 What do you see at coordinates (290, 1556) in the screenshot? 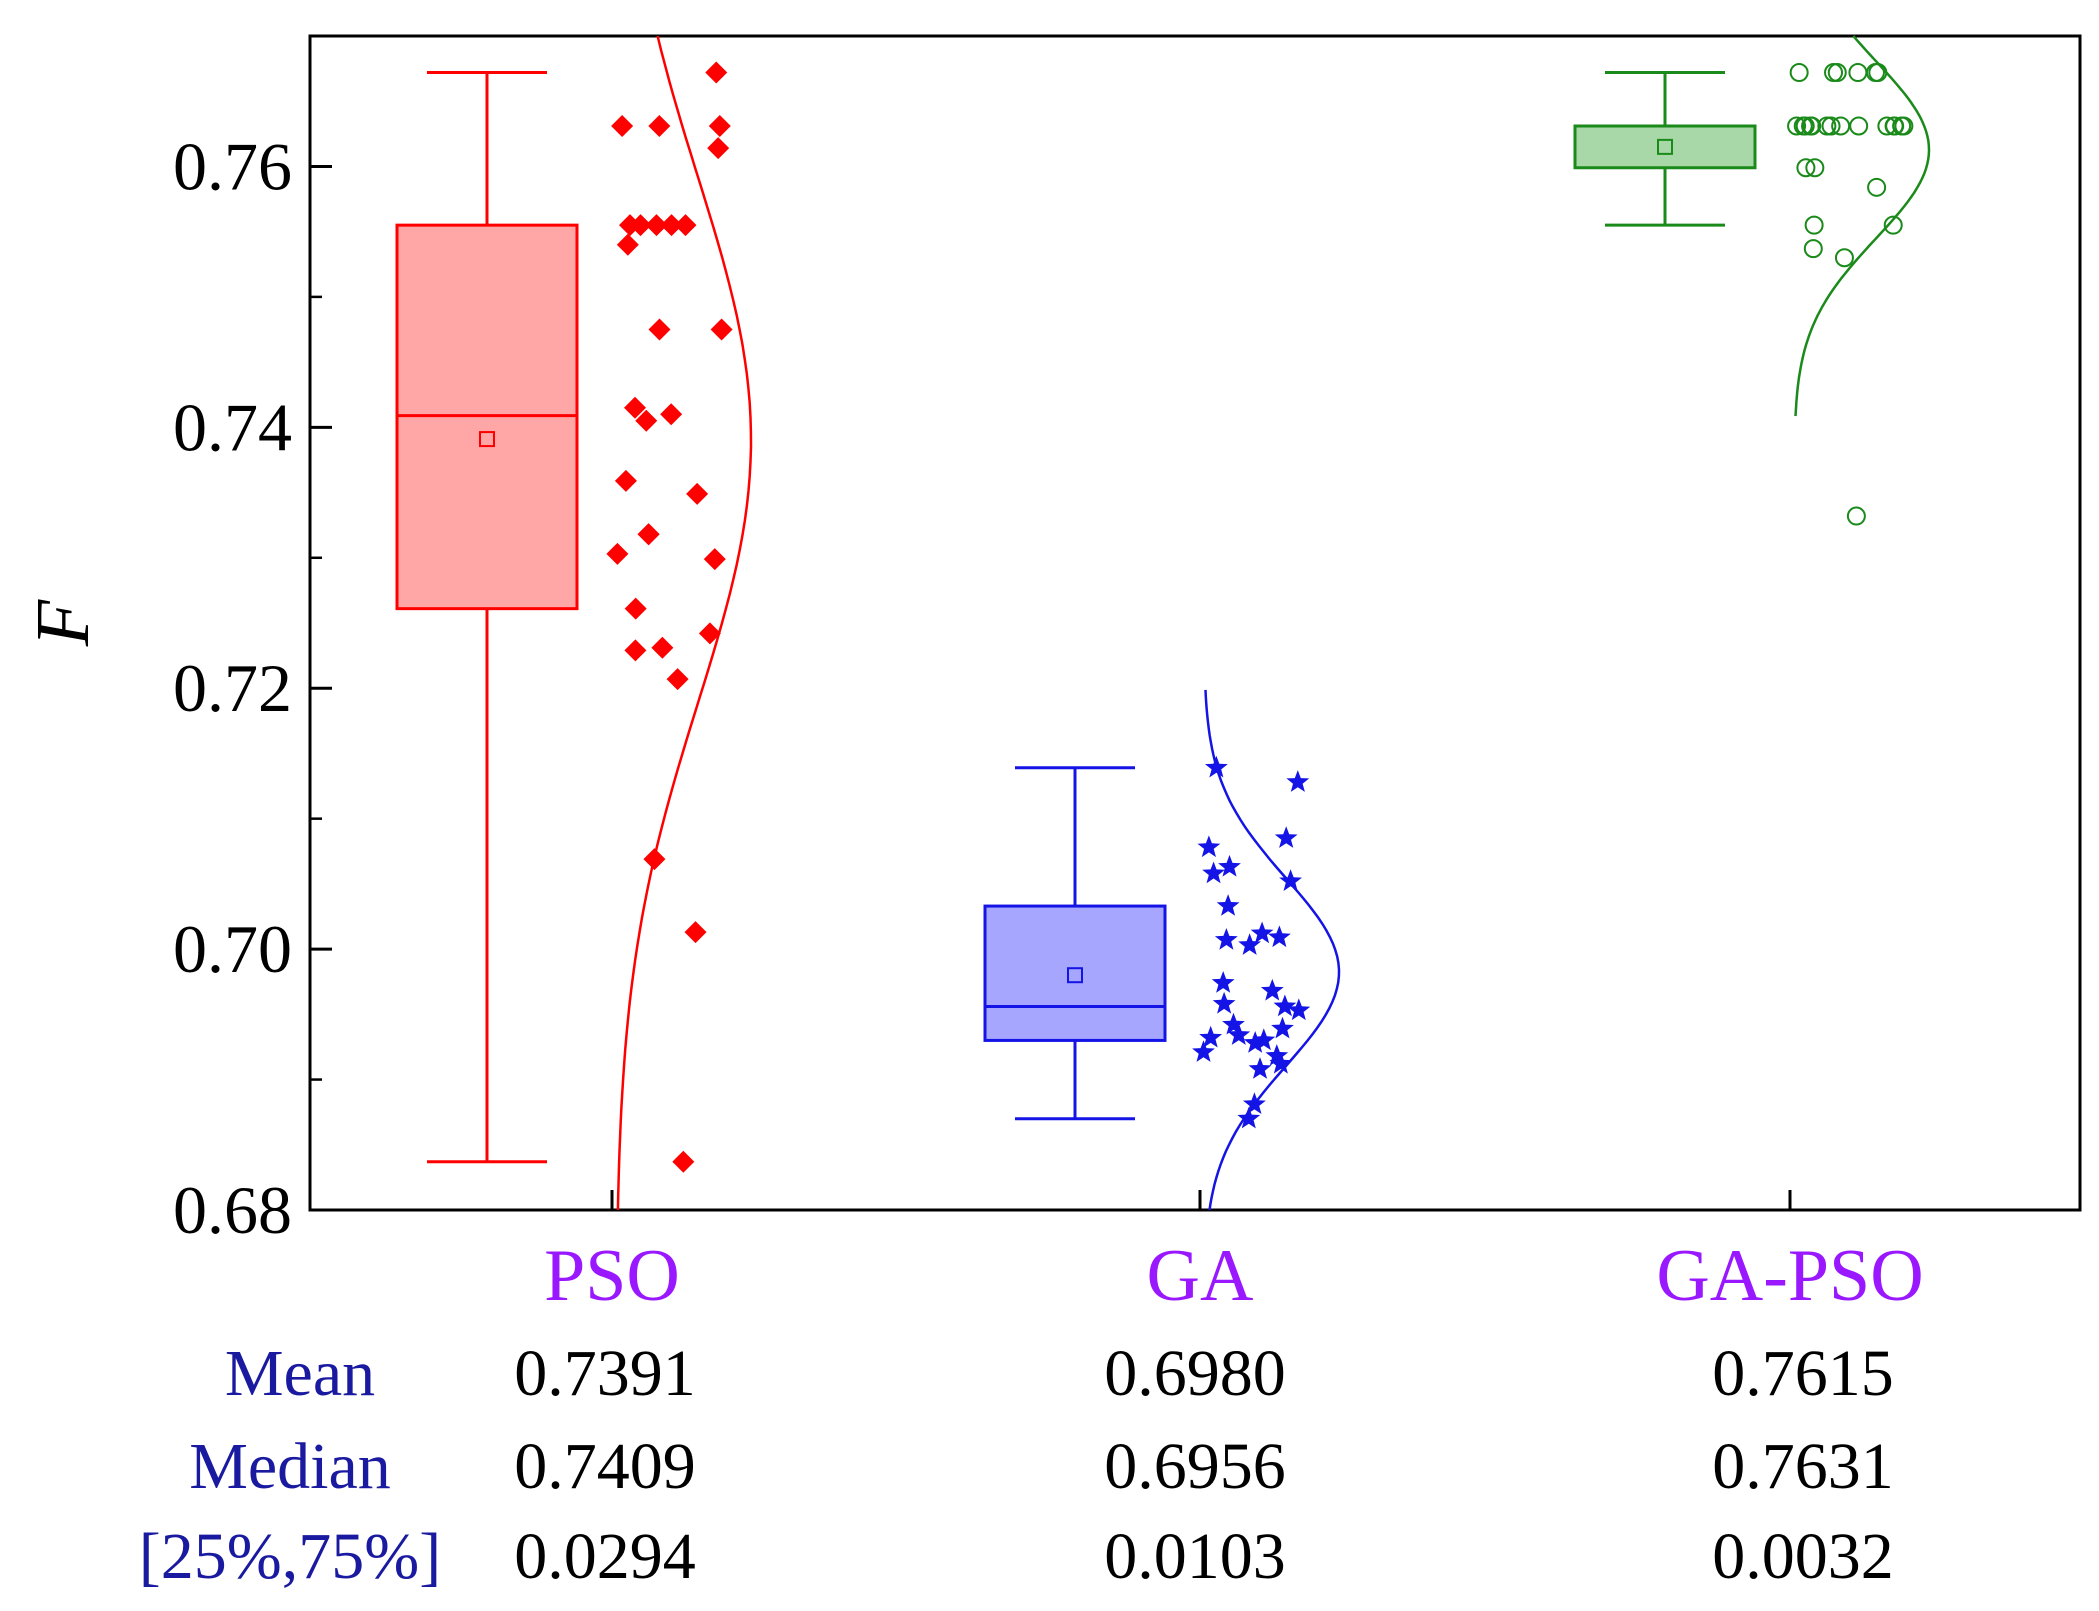
I see `stats-row-label: [25%,75%]` at bounding box center [290, 1556].